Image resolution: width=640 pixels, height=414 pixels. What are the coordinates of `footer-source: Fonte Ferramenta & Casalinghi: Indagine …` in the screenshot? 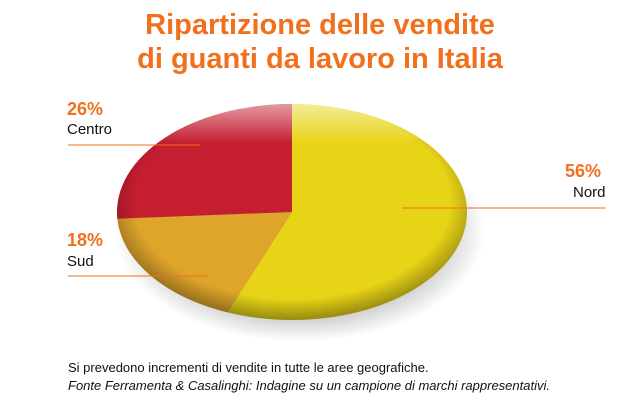 It's located at (309, 385).